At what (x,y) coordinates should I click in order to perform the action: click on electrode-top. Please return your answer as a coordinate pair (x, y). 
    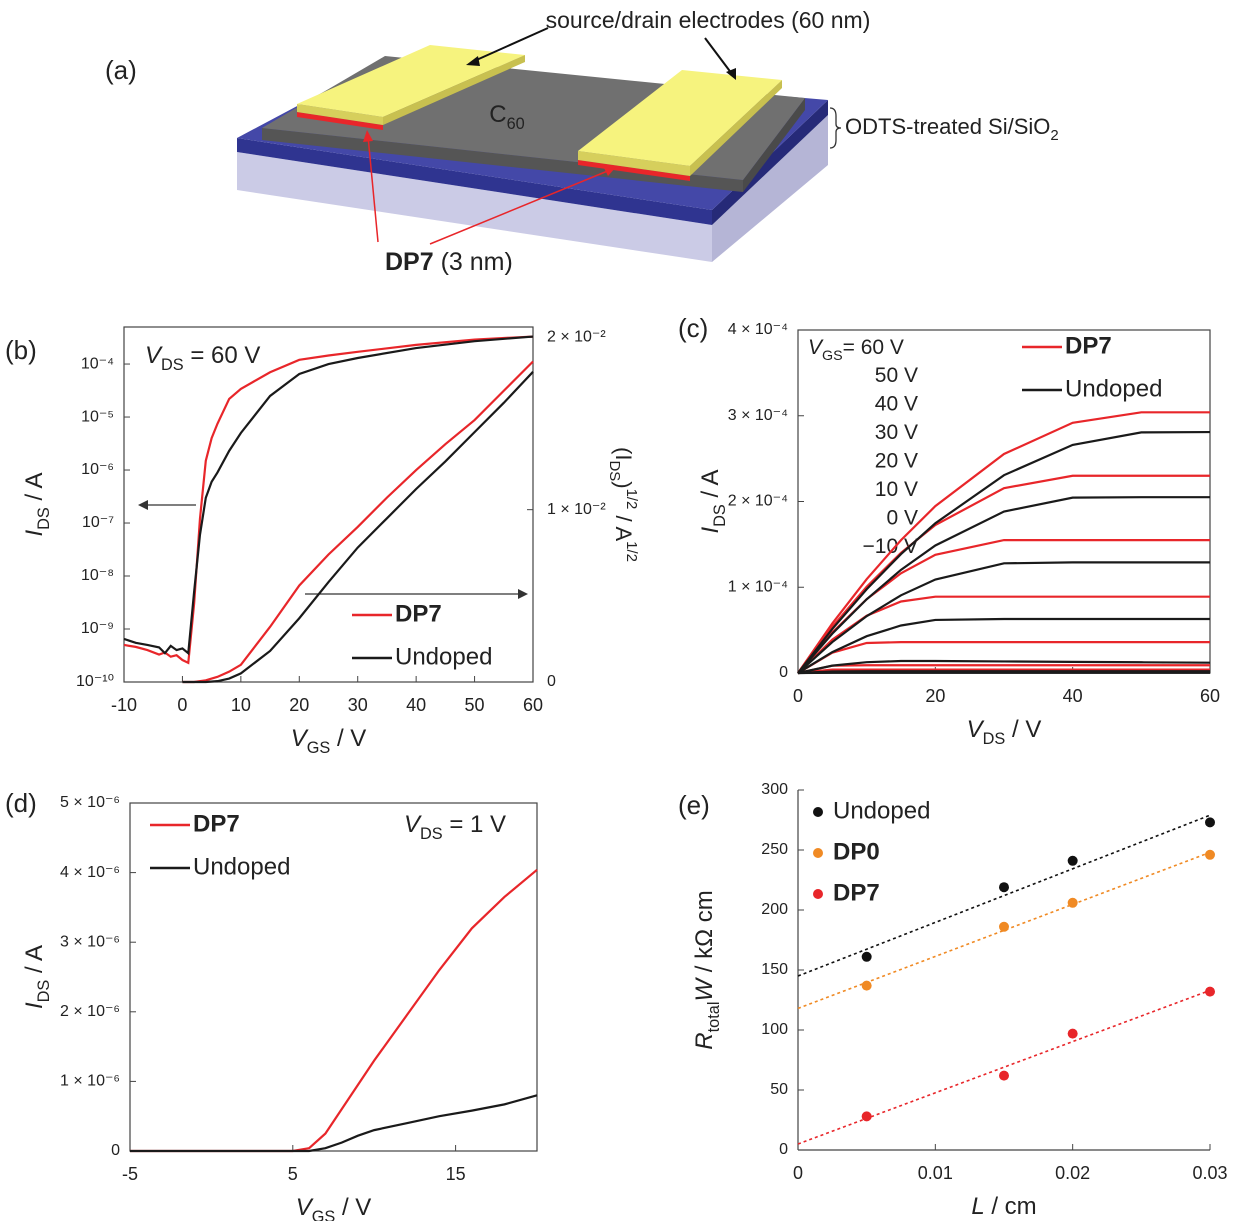
    Looking at the image, I should click on (411, 81).